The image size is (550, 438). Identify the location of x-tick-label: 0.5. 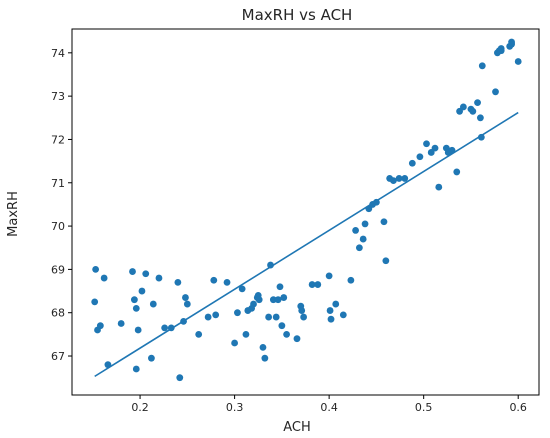
(424, 407).